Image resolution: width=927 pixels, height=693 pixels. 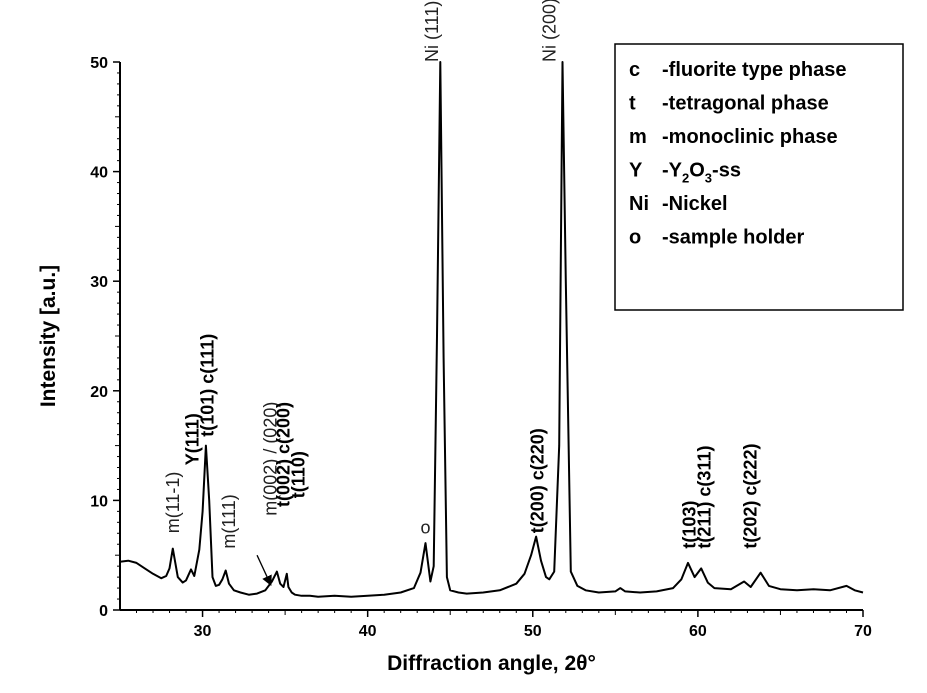 I want to click on legend-entry-text: -Y2O3-ss, so click(x=701, y=173).